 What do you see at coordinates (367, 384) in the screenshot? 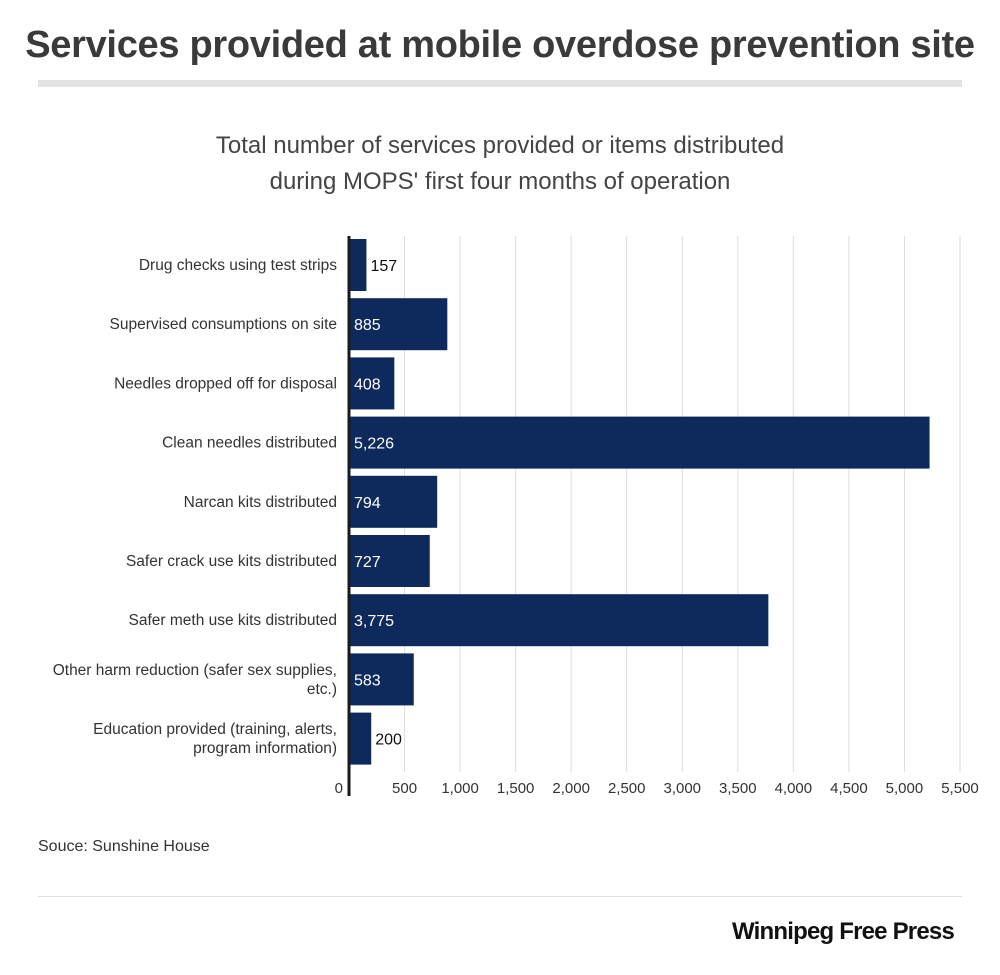
I see `bar-value-label: 408` at bounding box center [367, 384].